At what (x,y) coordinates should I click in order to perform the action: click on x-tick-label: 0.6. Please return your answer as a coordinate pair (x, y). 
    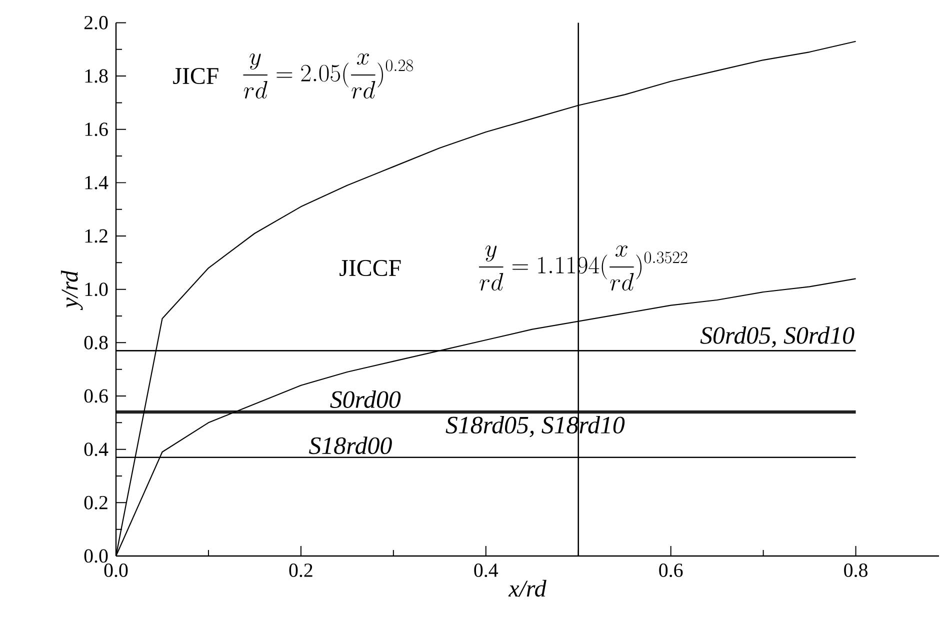
    Looking at the image, I should click on (671, 571).